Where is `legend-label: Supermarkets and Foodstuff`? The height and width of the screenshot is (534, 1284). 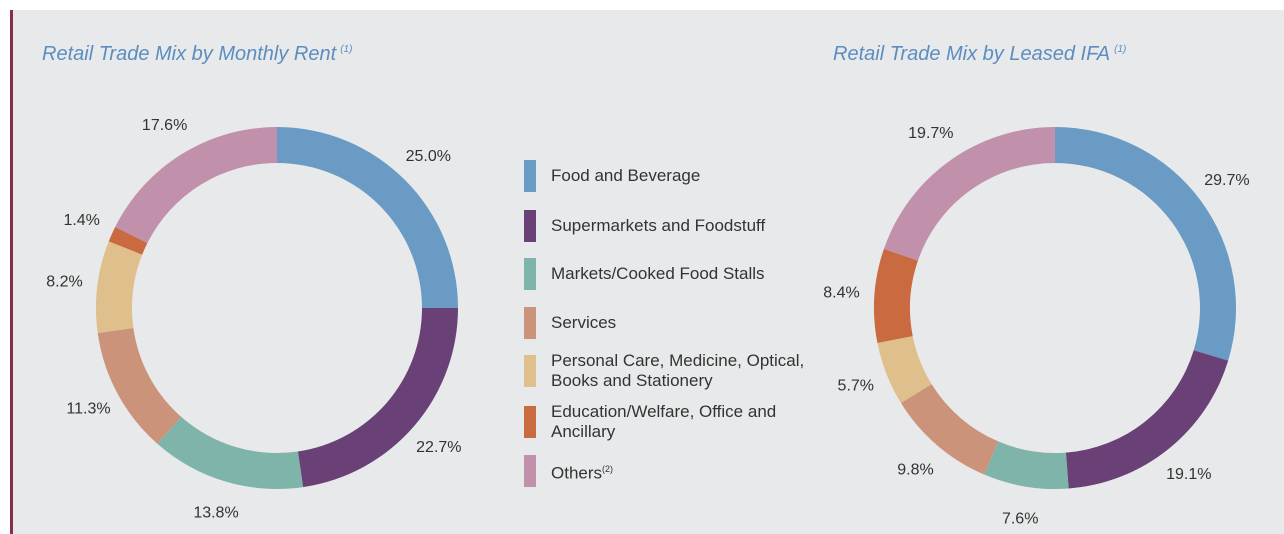 legend-label: Supermarkets and Foodstuff is located at coordinates (682, 226).